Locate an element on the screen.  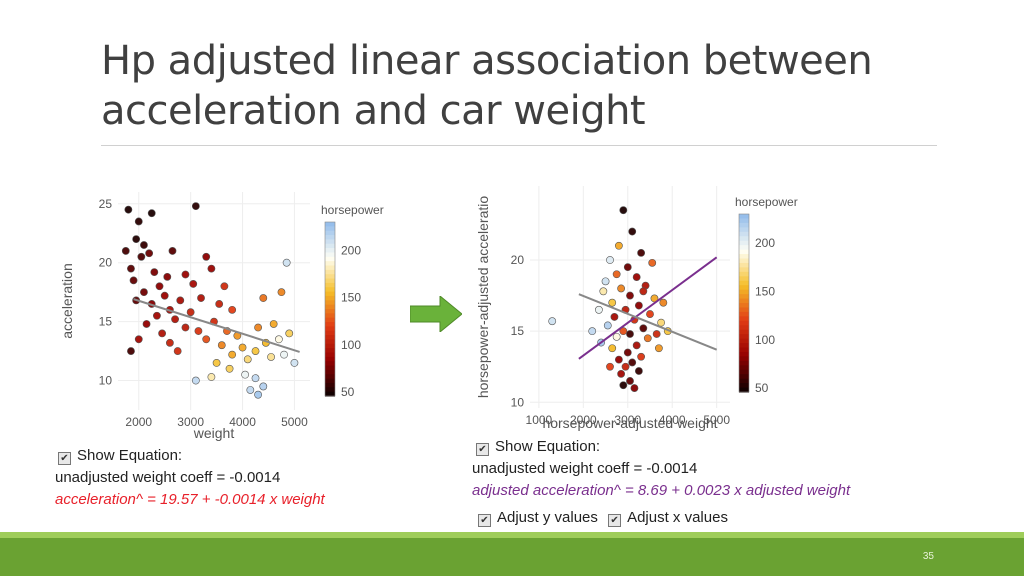
y-axis-label: horsepower-adjusted acceleratio is located at coordinates (483, 297).